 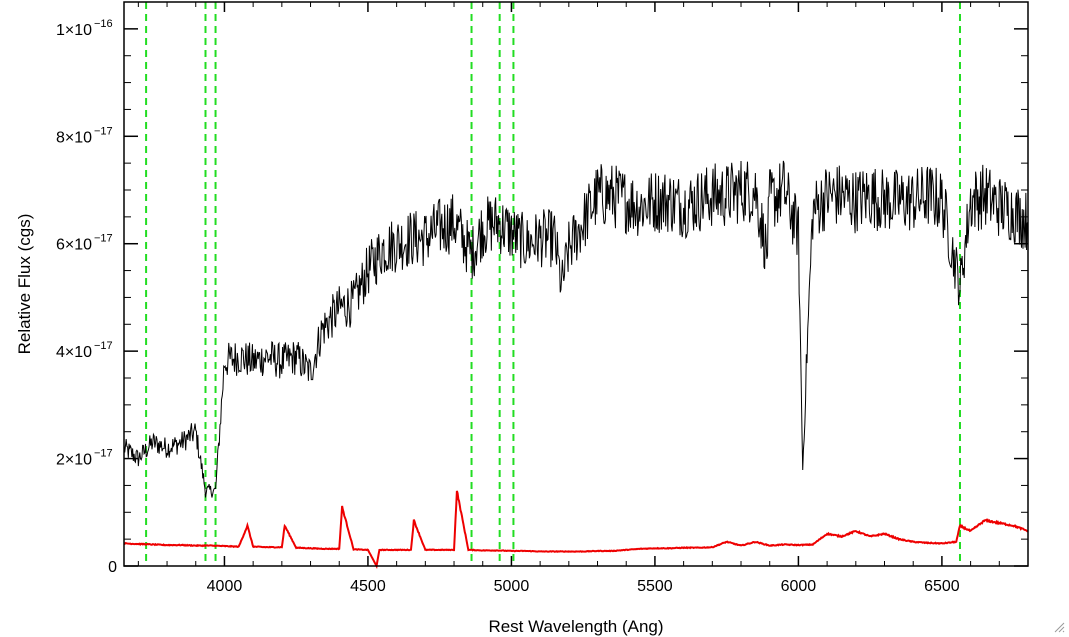 What do you see at coordinates (942, 586) in the screenshot?
I see `x-tick-label: 6500` at bounding box center [942, 586].